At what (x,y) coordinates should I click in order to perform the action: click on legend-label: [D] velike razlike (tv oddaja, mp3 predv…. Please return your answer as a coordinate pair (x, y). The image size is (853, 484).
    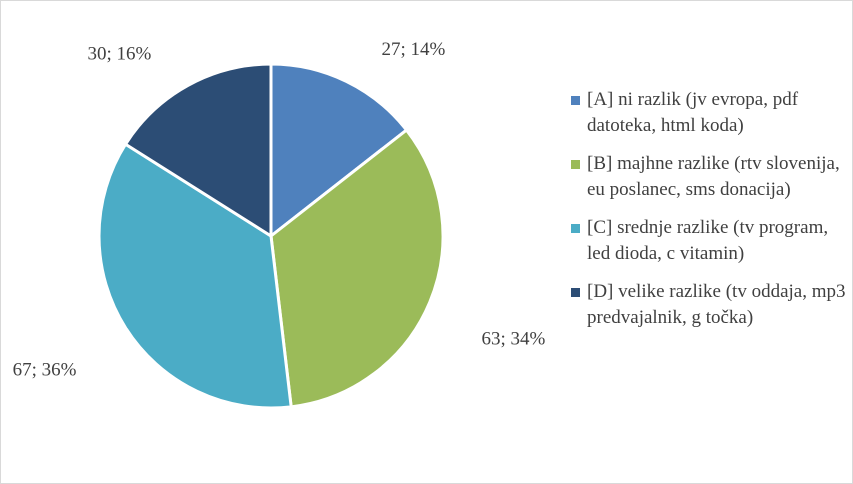
    Looking at the image, I should click on (716, 304).